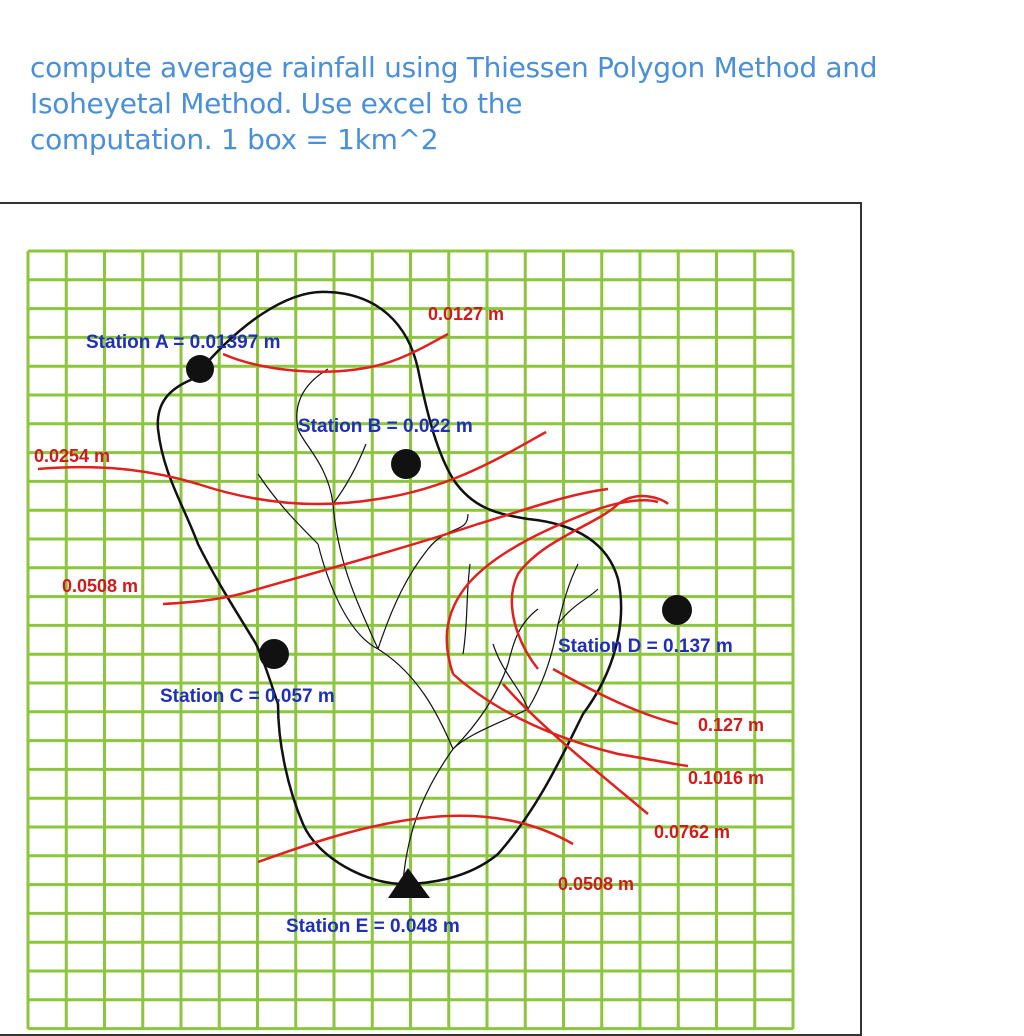 The width and height of the screenshot is (1024, 1036). Describe the element at coordinates (677, 610) in the screenshot. I see `station-d-marker` at that location.